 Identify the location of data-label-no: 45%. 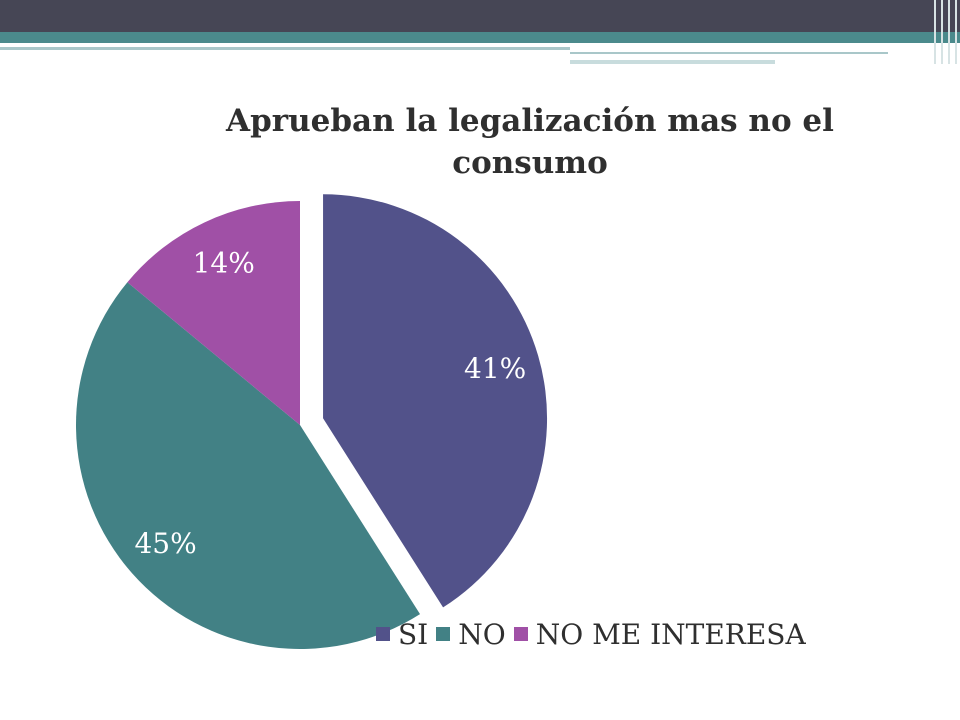
(165, 543).